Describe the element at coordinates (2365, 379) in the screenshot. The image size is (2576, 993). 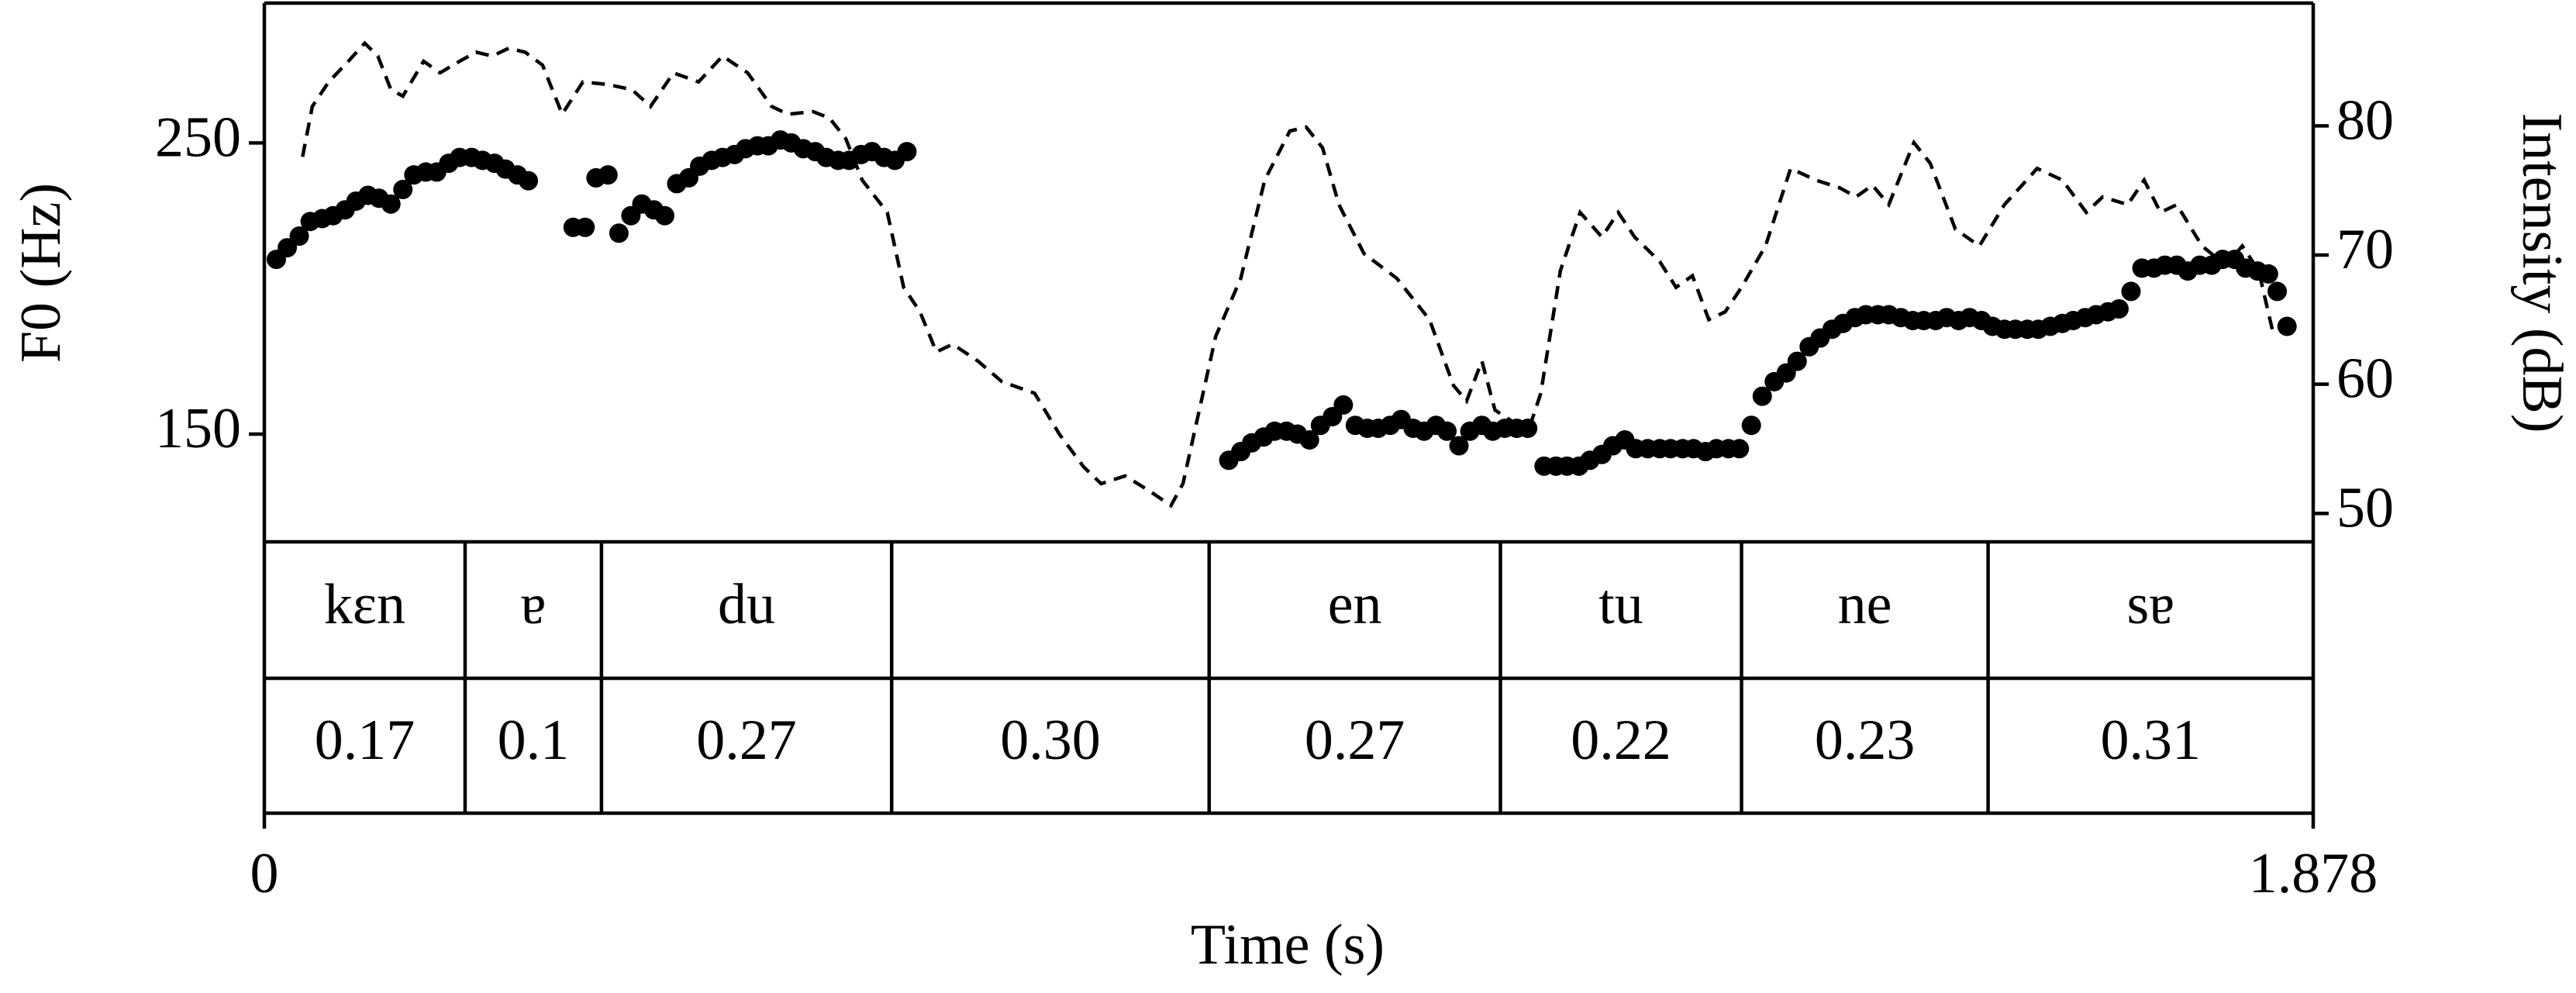
I see `y2-tick-label: 60` at that location.